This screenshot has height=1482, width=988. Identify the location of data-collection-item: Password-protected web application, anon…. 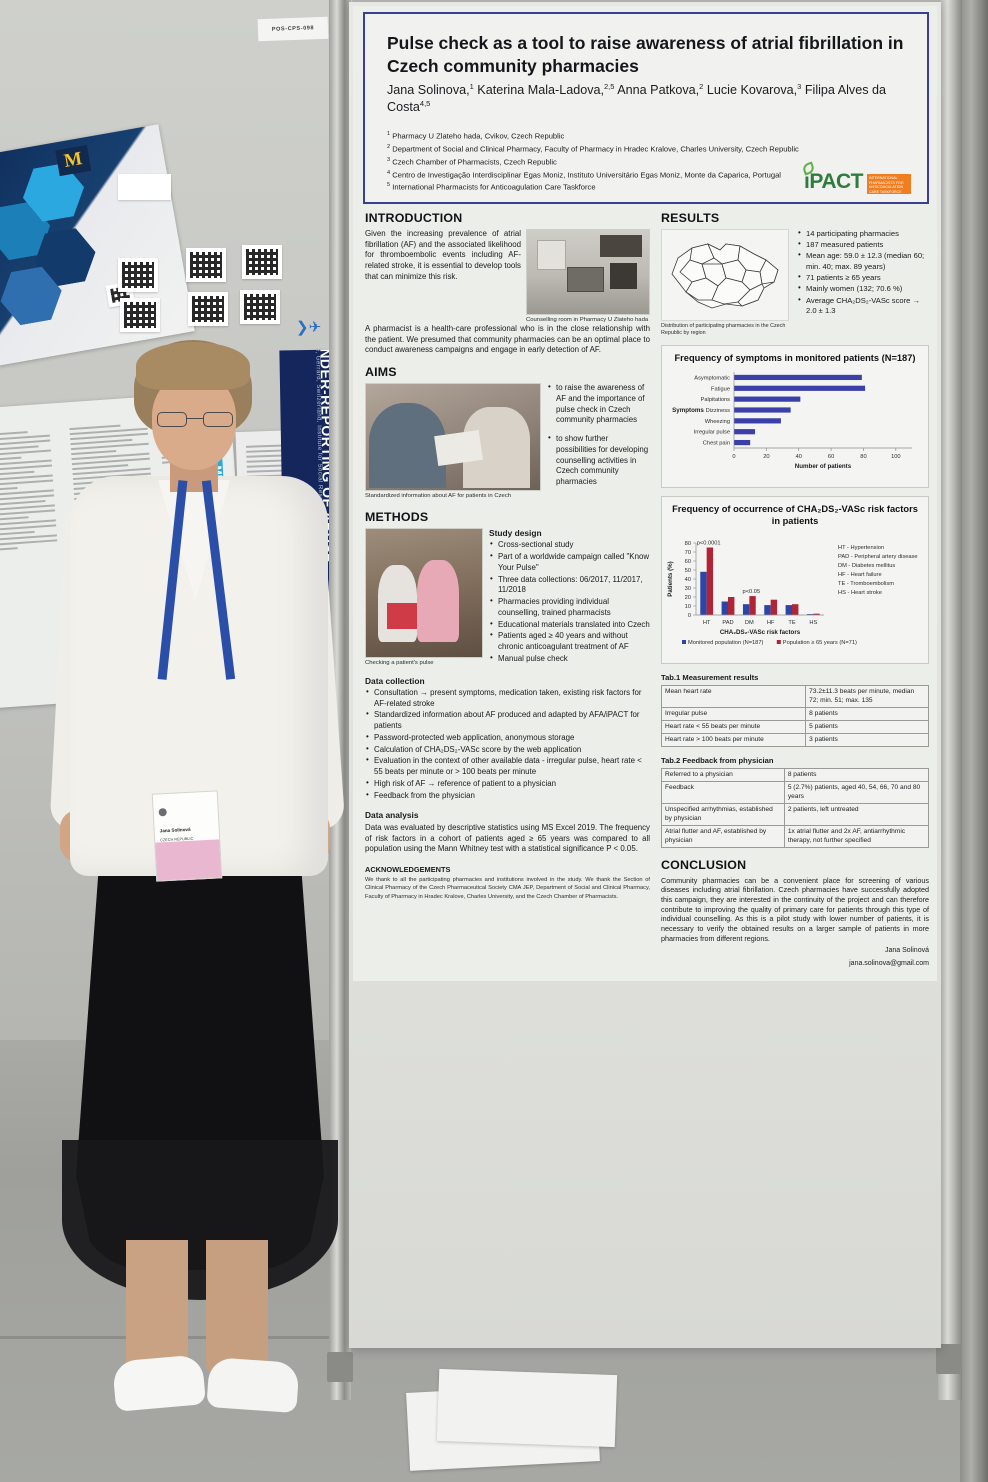
(508, 738).